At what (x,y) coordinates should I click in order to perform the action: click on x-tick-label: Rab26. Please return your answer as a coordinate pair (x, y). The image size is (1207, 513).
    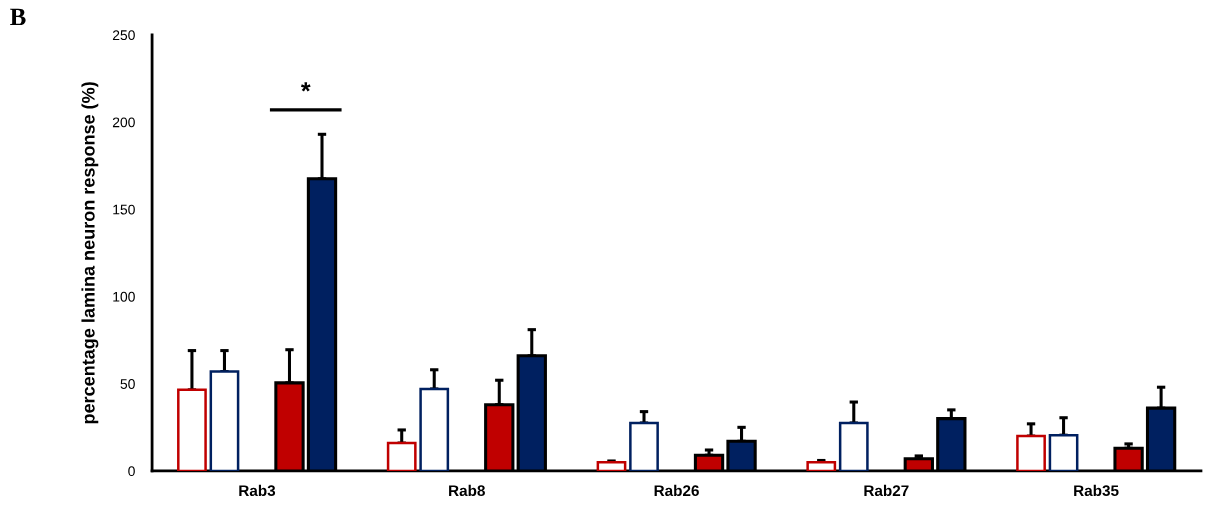
    Looking at the image, I should click on (676, 490).